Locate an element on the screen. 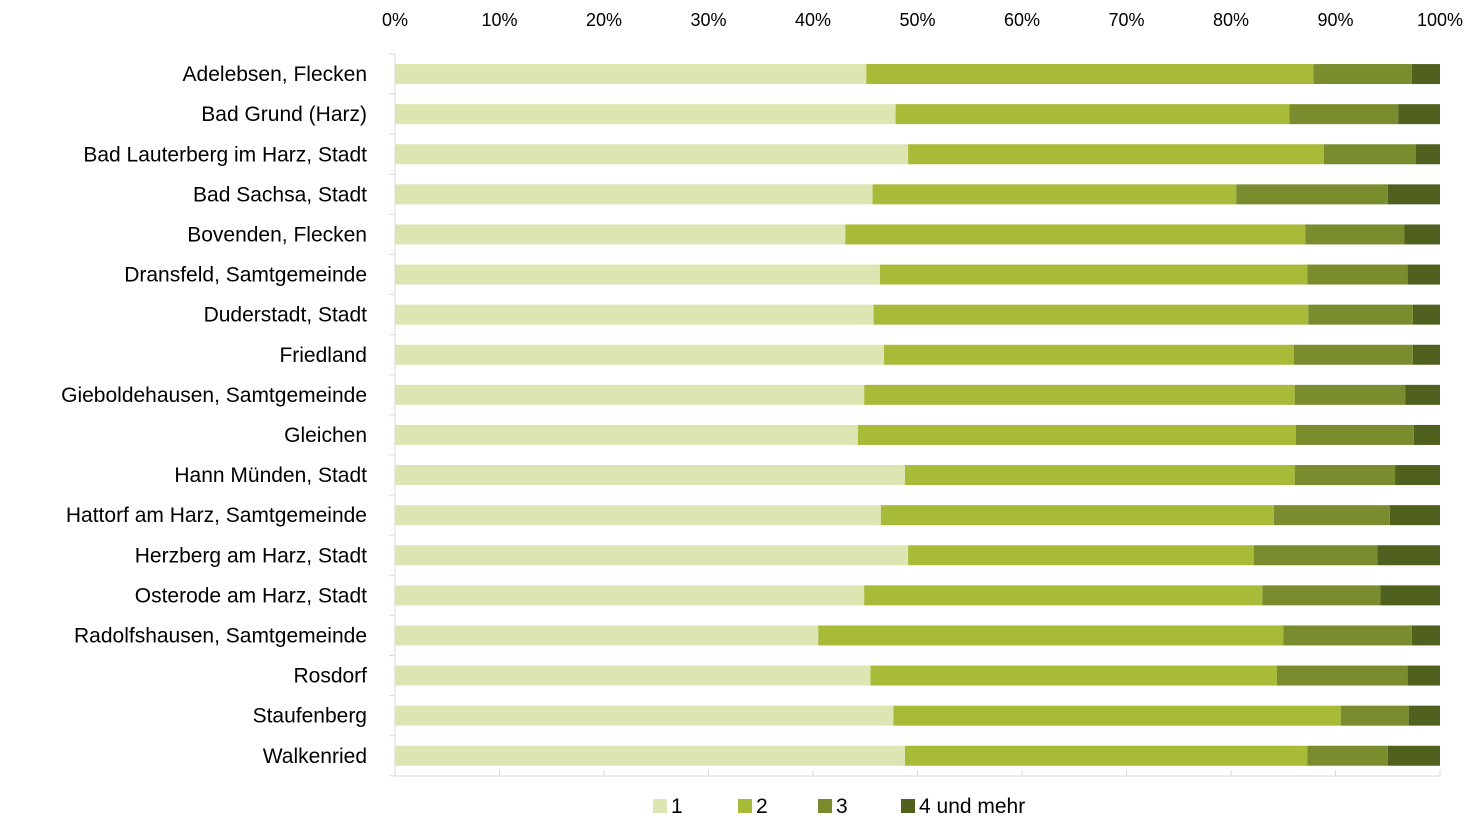  y-category-label: Staufenberg is located at coordinates (310, 716).